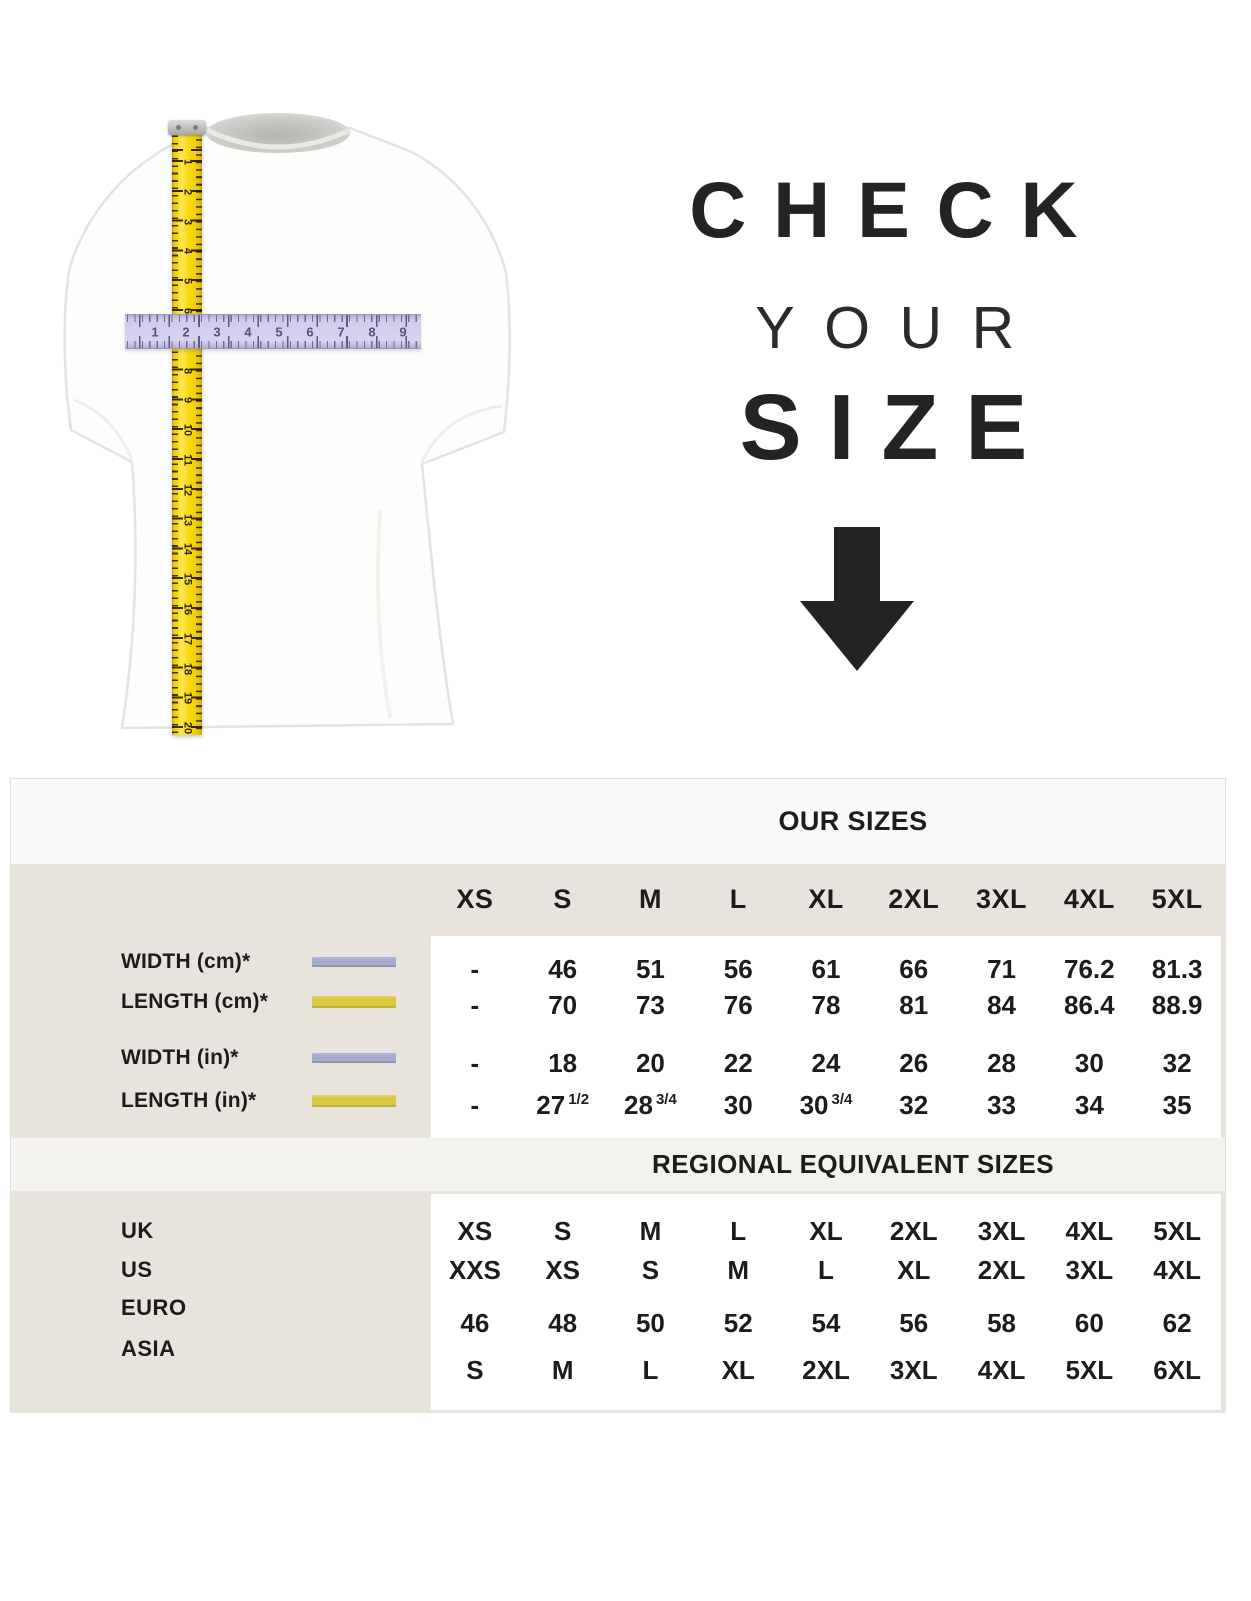 This screenshot has width=1251, height=1601. What do you see at coordinates (287, 428) in the screenshot?
I see `tshirt-body-outline` at bounding box center [287, 428].